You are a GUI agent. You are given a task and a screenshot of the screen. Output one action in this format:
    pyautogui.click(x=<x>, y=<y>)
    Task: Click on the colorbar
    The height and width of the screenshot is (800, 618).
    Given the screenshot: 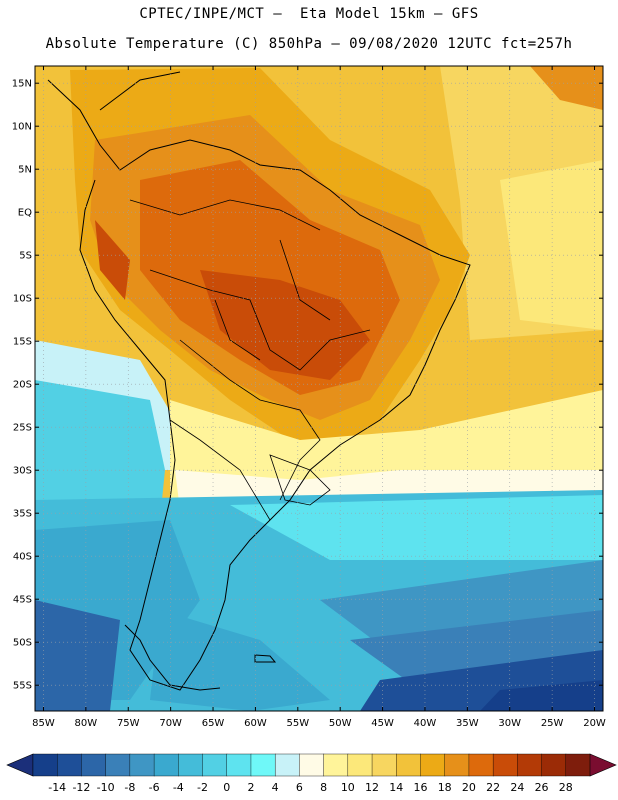 What is the action you would take?
    pyautogui.click(x=311, y=765)
    